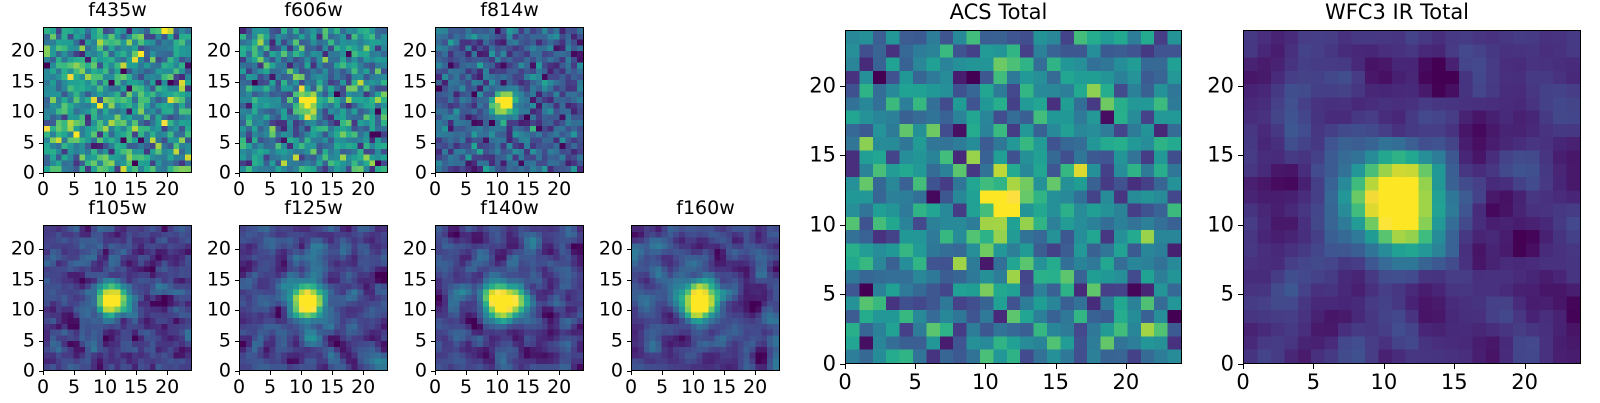  Describe the element at coordinates (270, 189) in the screenshot. I see `x-tick-label-f606w-1: 5` at that location.